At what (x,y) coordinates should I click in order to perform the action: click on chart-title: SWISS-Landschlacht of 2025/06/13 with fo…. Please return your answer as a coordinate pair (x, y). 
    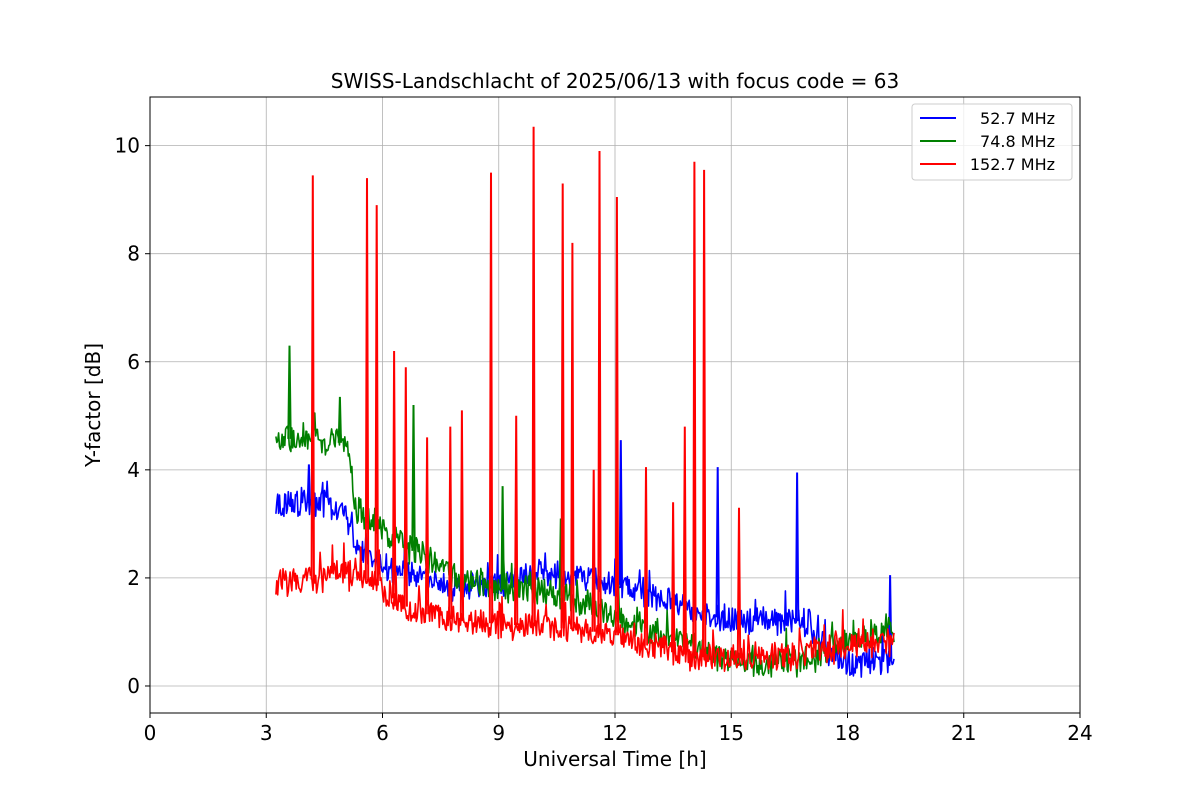
    Looking at the image, I should click on (615, 81).